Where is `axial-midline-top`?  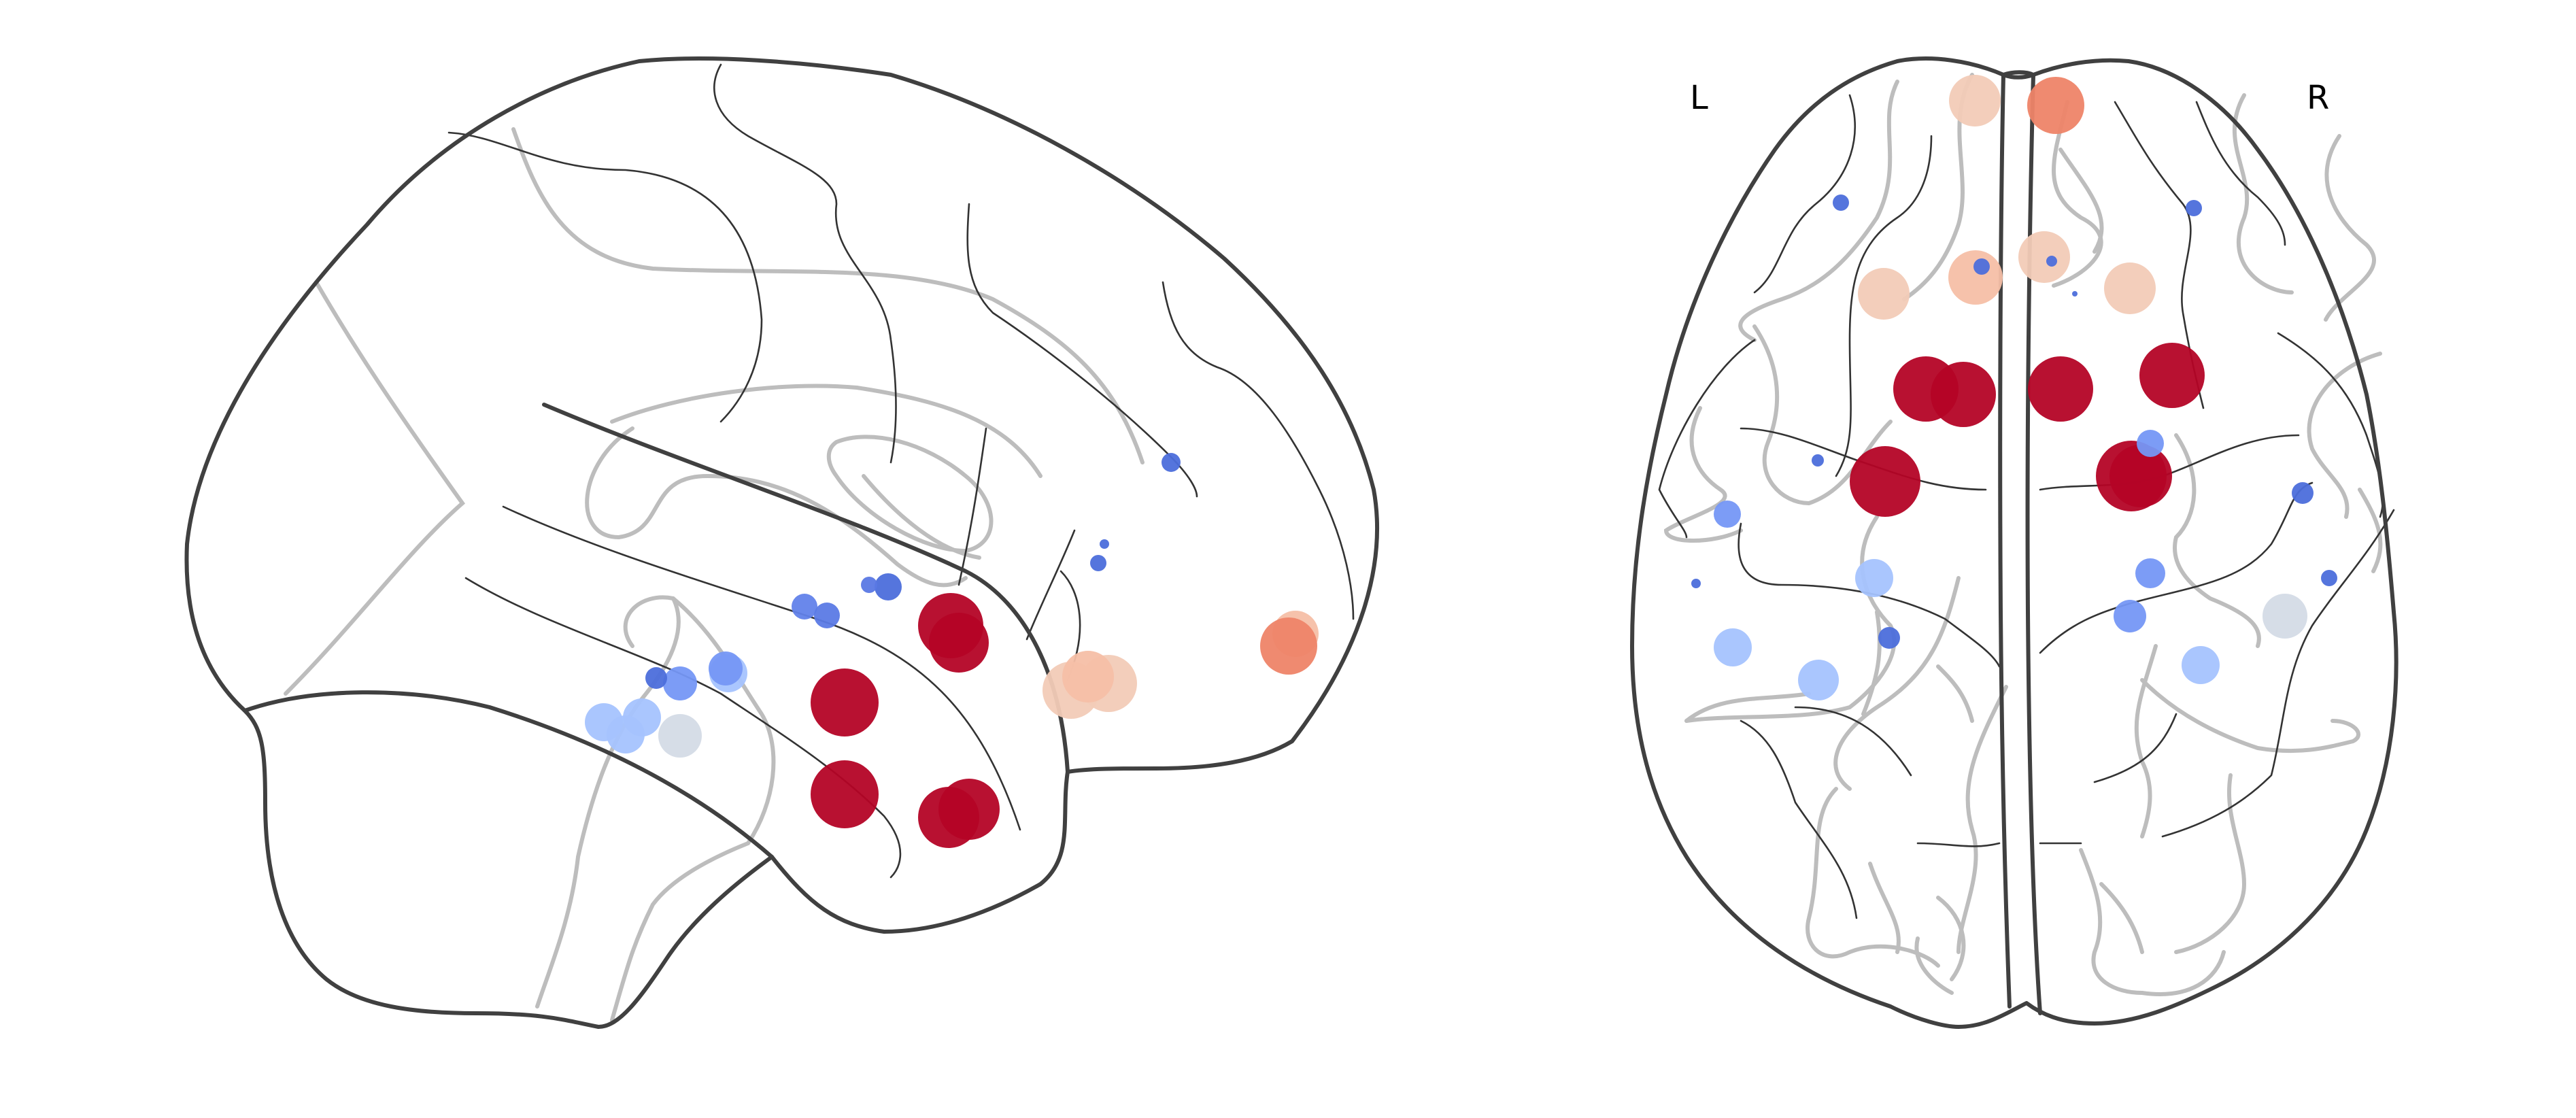 axial-midline-top is located at coordinates (2018, 76).